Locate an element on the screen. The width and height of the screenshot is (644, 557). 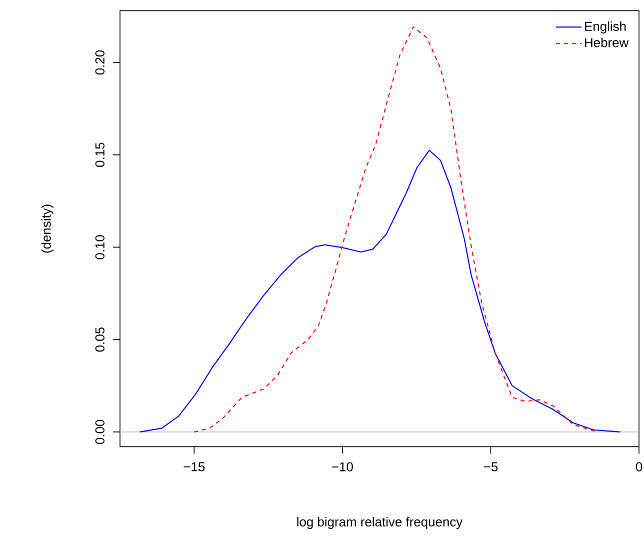
y-tick-label: 0.15 is located at coordinates (99, 154).